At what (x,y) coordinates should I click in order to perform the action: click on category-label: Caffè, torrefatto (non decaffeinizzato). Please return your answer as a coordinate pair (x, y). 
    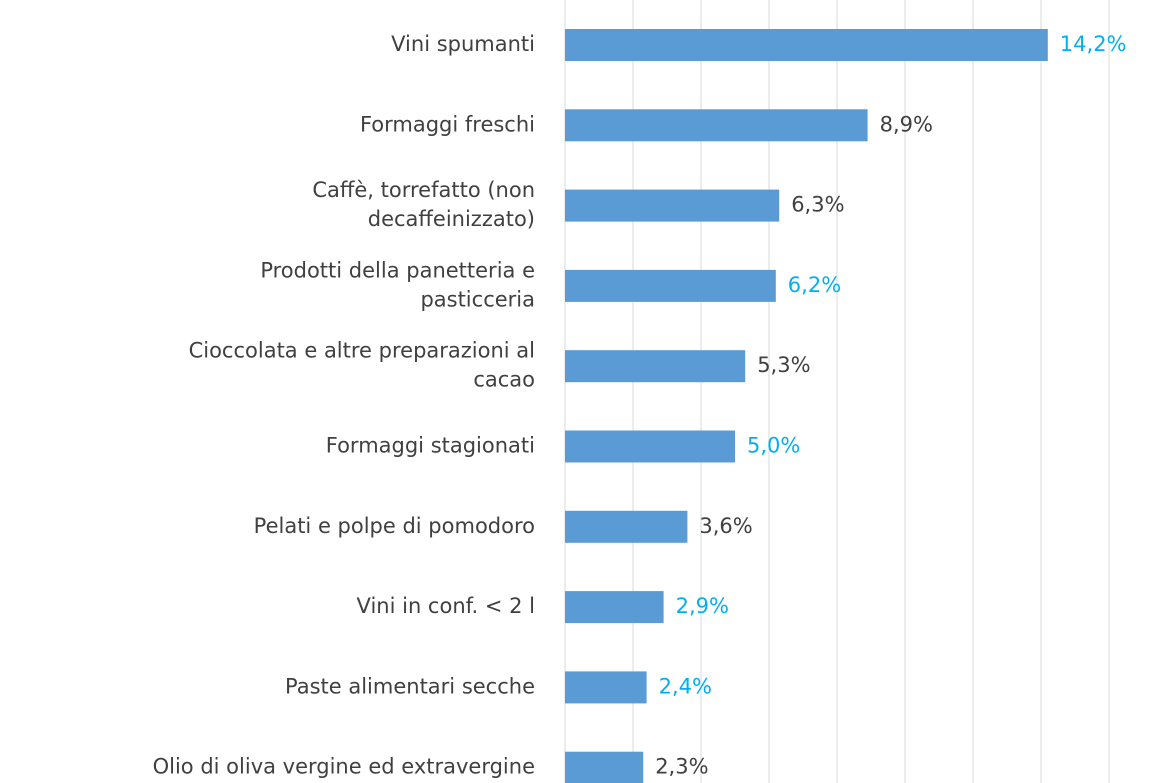
    Looking at the image, I should click on (423, 204).